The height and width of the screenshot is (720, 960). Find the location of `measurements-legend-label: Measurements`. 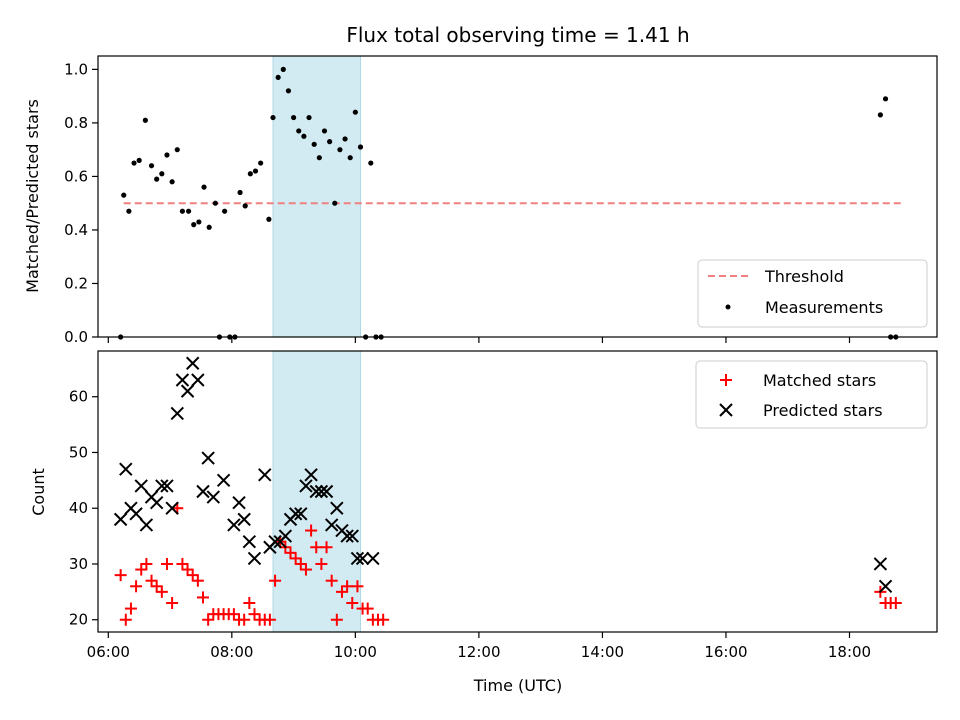

measurements-legend-label: Measurements is located at coordinates (824, 307).